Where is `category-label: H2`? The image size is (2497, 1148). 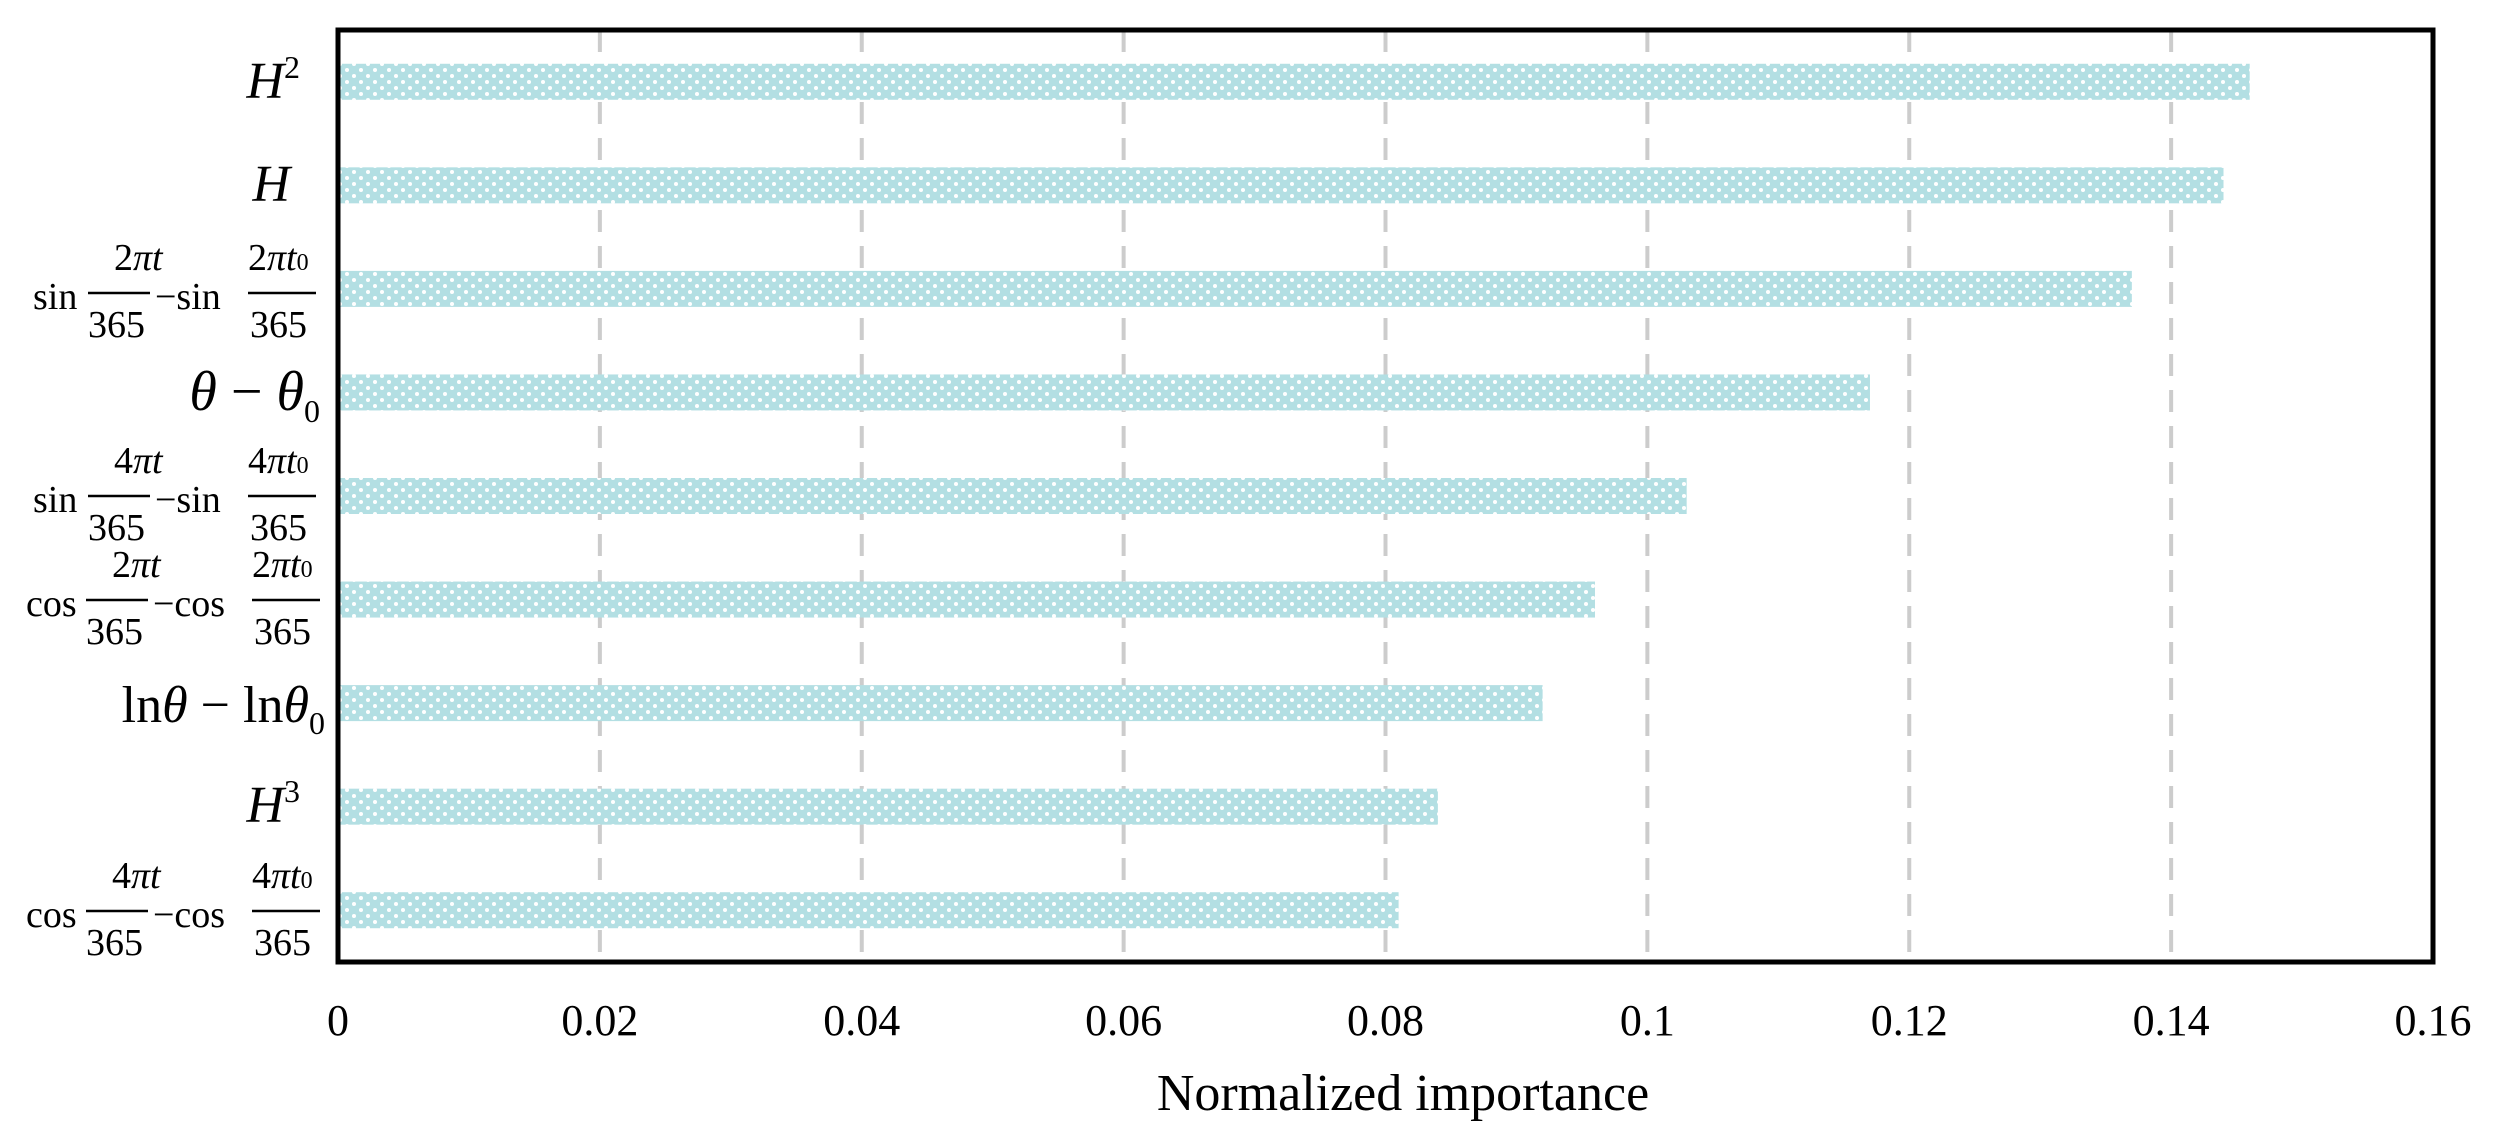 category-label: H2 is located at coordinates (272, 79).